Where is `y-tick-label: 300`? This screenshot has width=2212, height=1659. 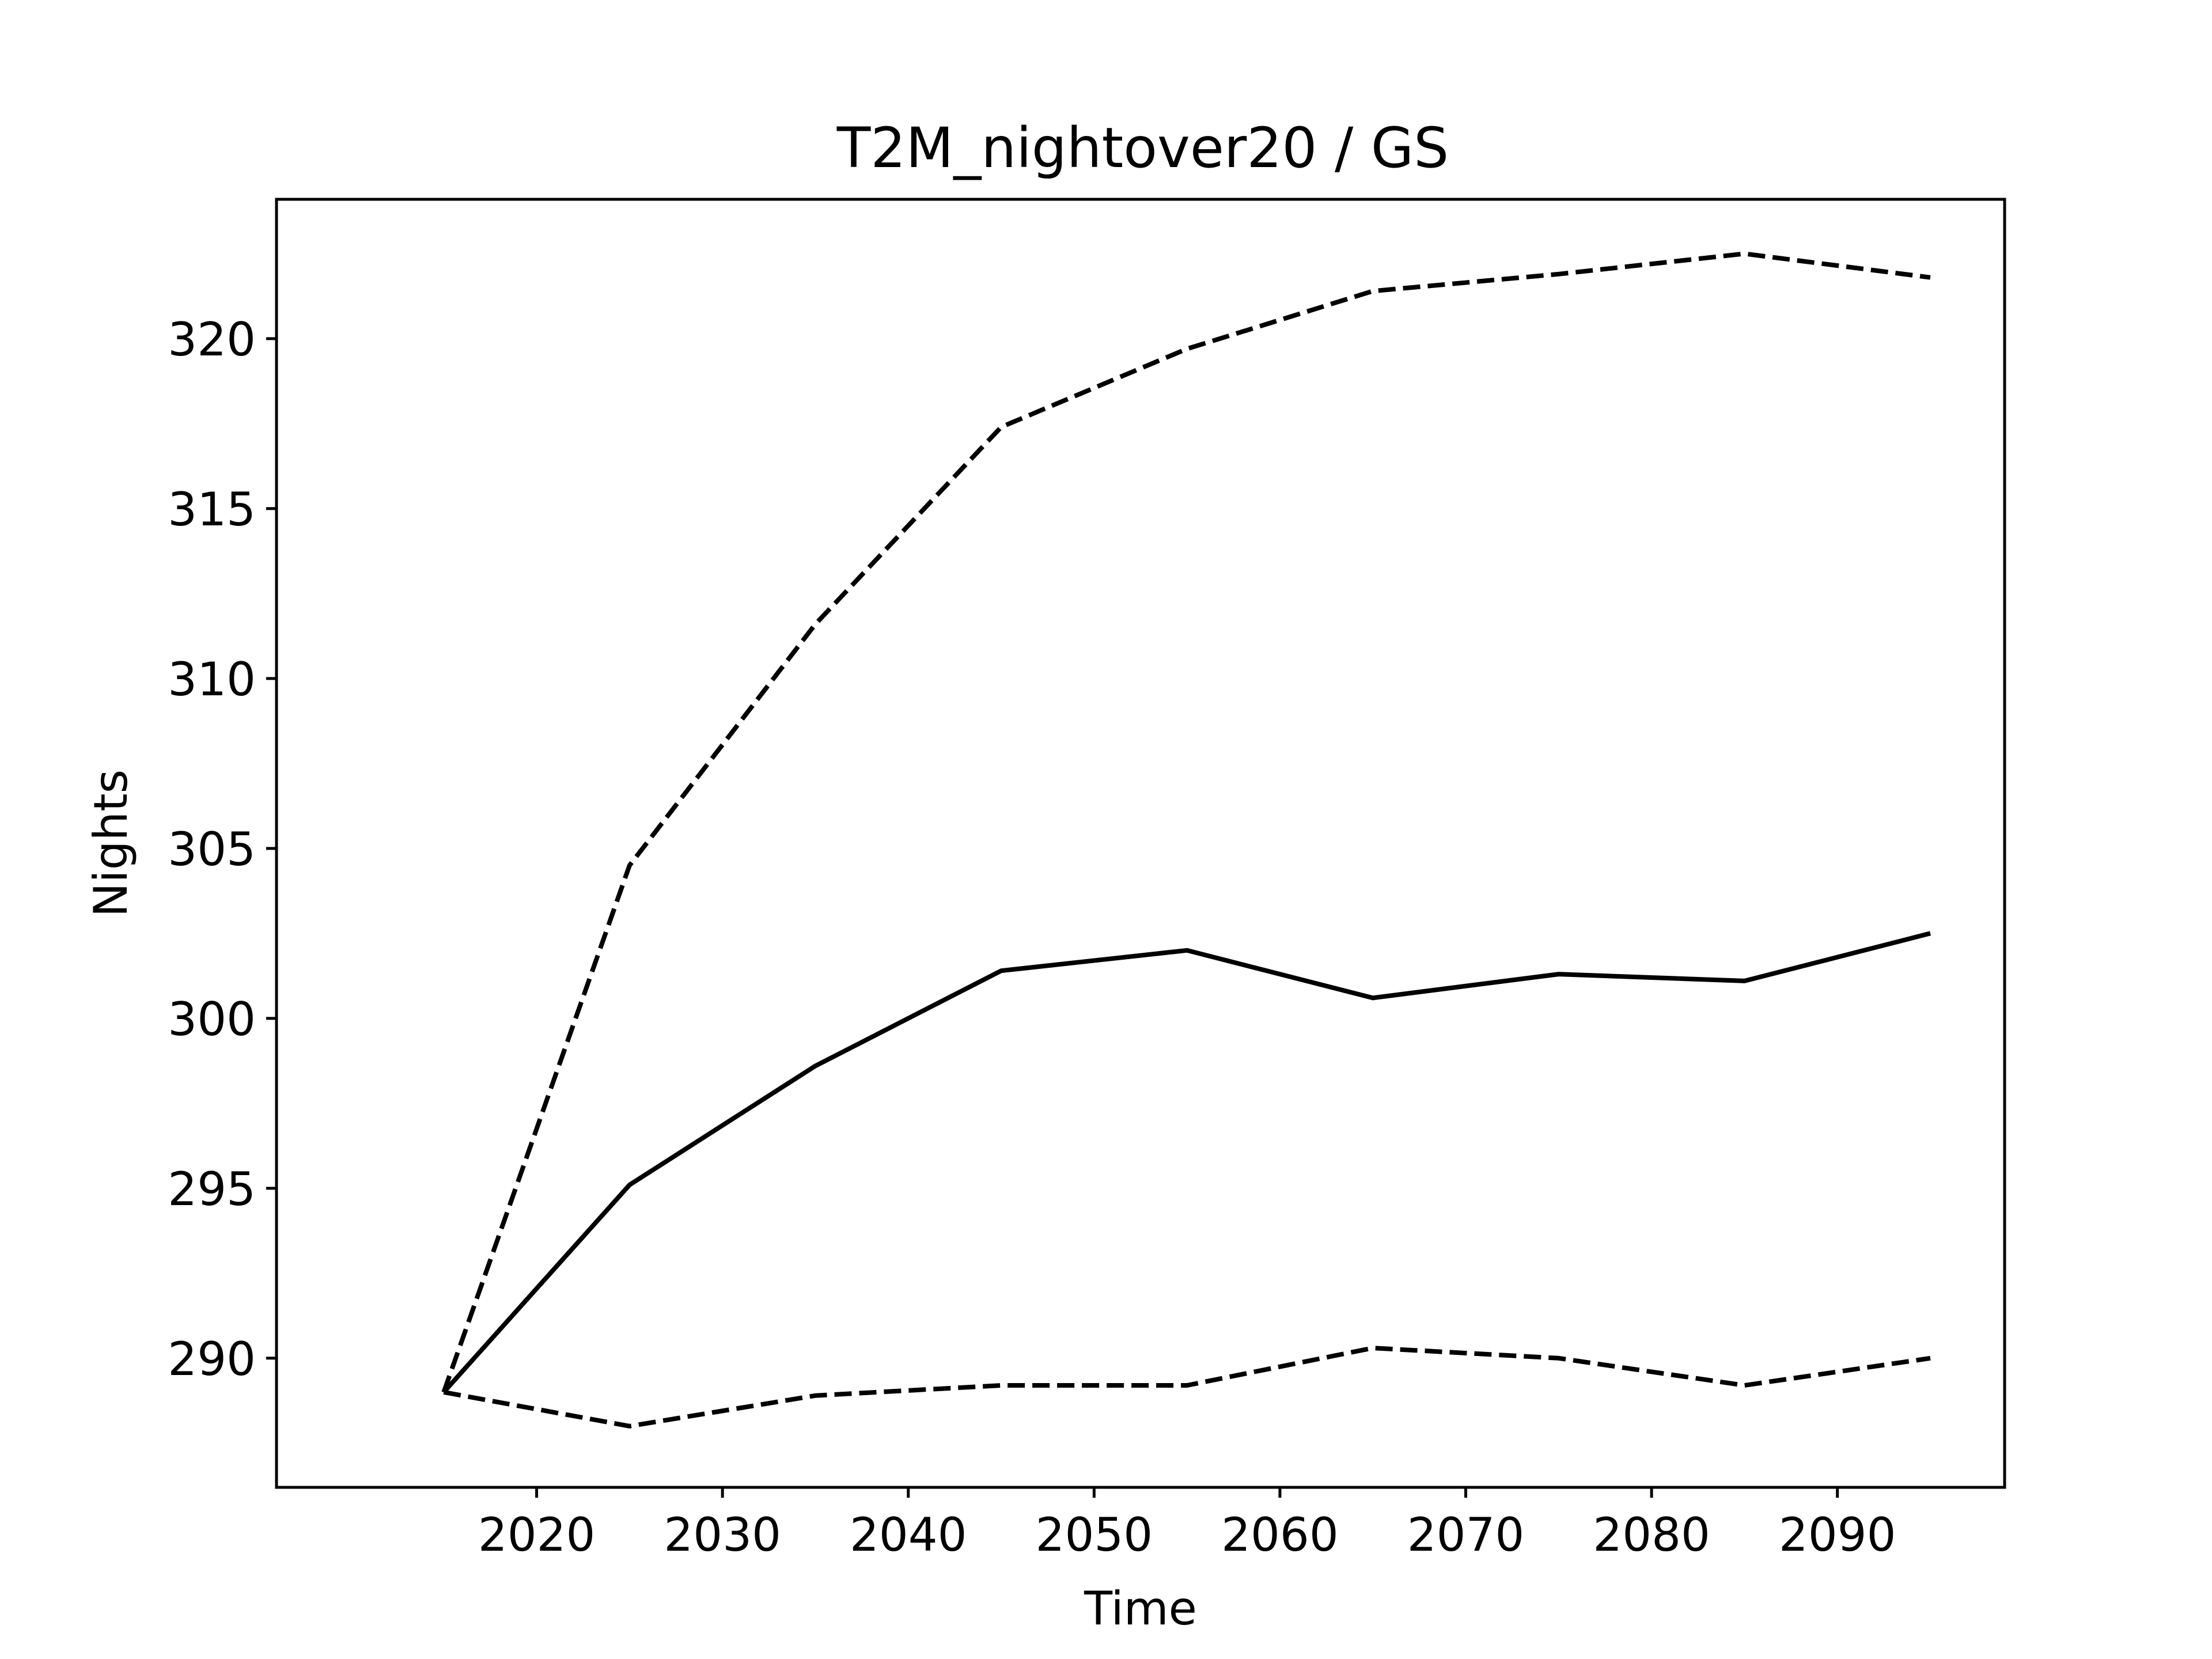 y-tick-label: 300 is located at coordinates (212, 1019).